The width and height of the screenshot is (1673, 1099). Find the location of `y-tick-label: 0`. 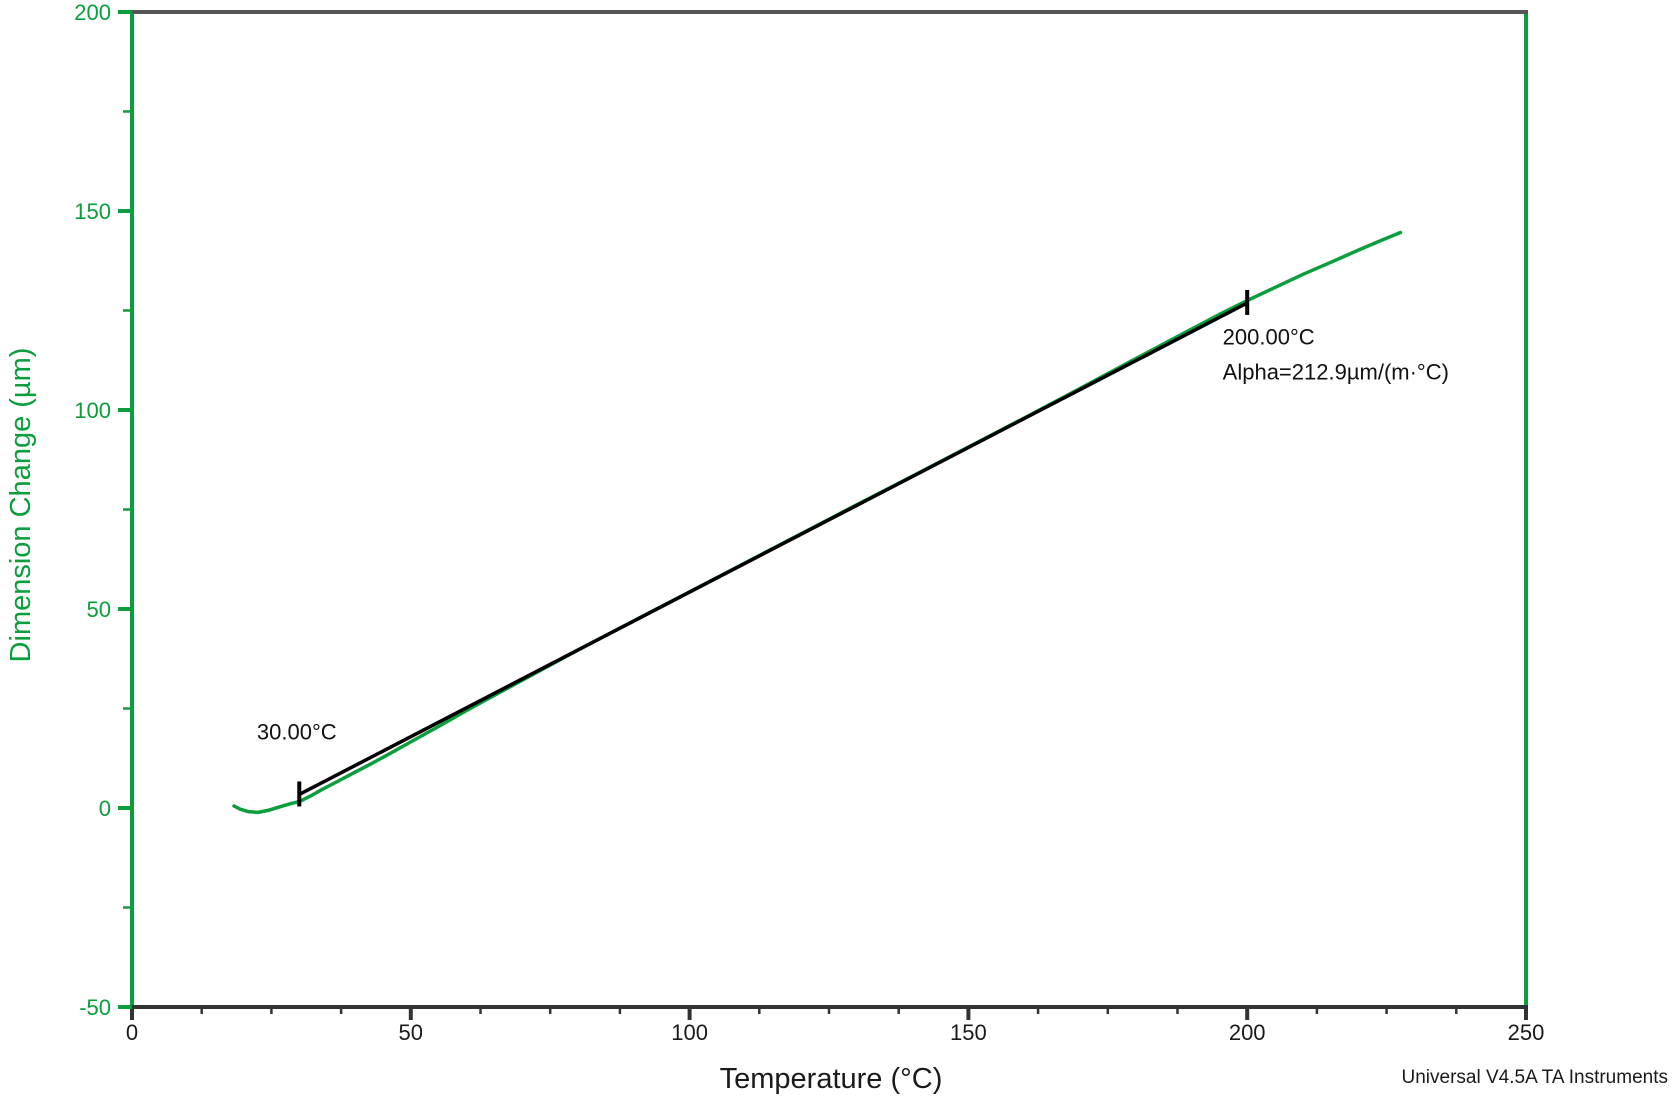

y-tick-label: 0 is located at coordinates (105, 808).